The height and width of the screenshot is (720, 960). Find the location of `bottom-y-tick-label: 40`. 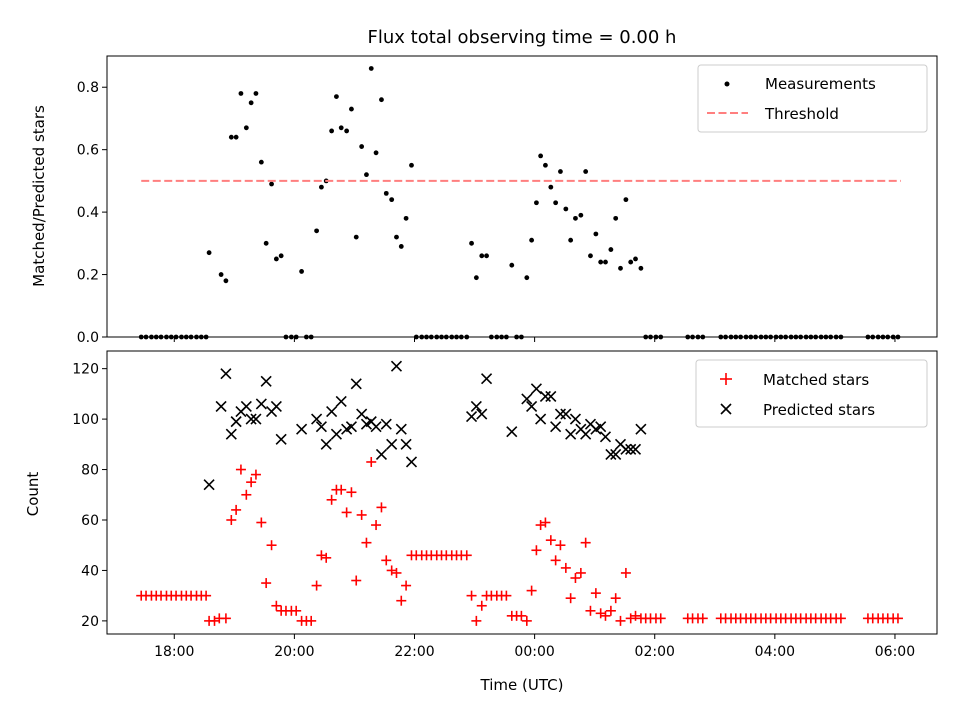

bottom-y-tick-label: 40 is located at coordinates (90, 571).